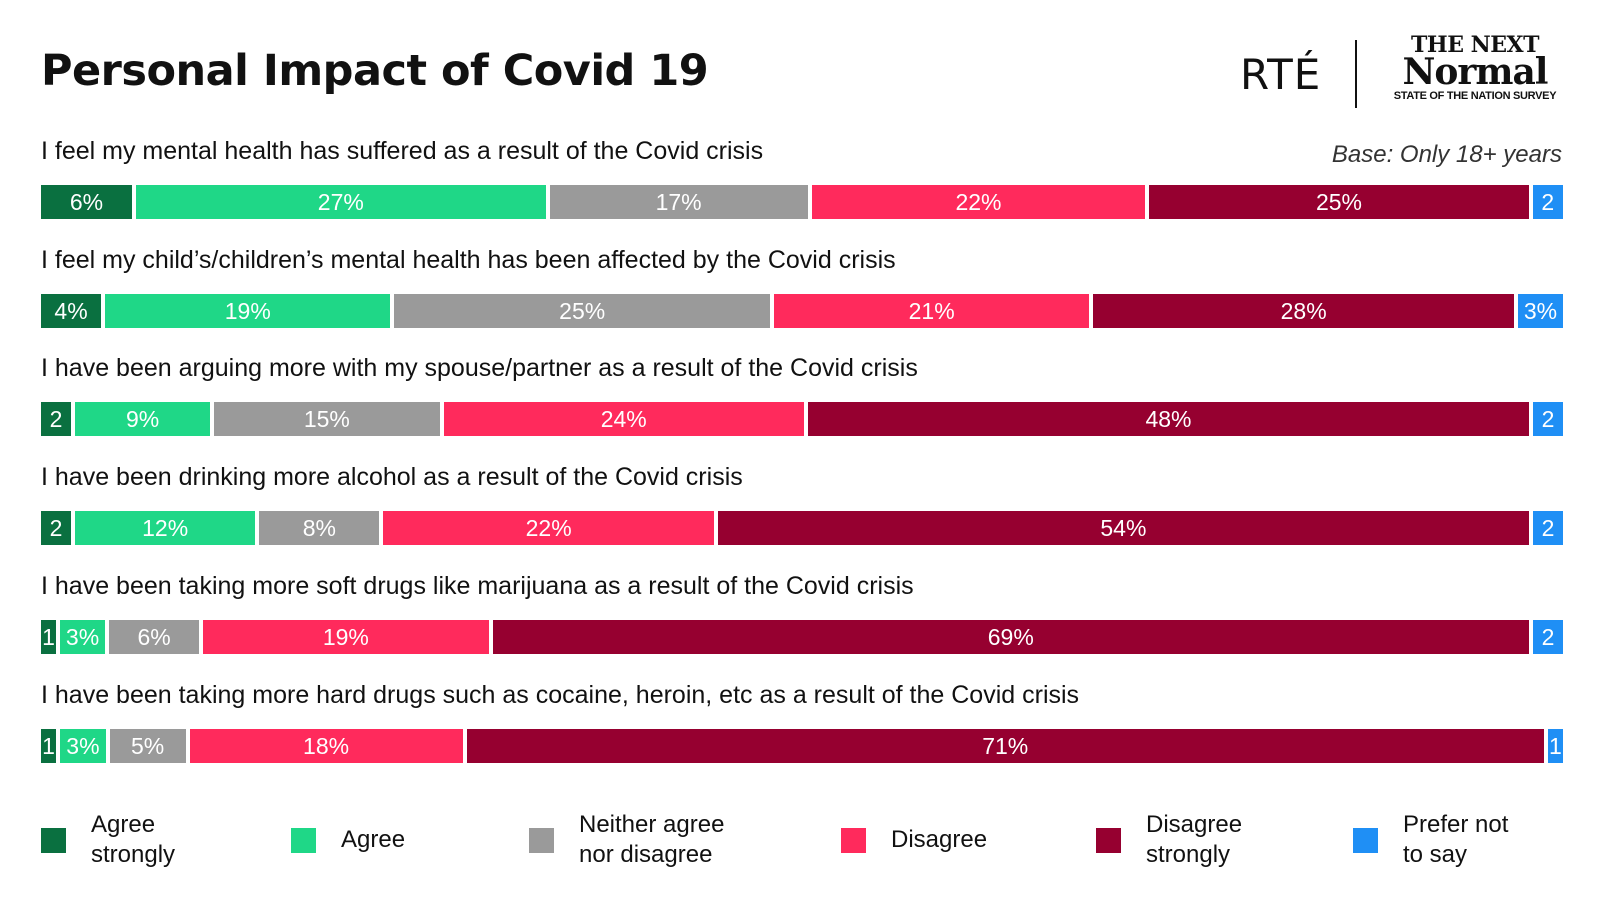 This screenshot has height=900, width=1600. Describe the element at coordinates (341, 202) in the screenshot. I see `bar-segment: 27%` at that location.